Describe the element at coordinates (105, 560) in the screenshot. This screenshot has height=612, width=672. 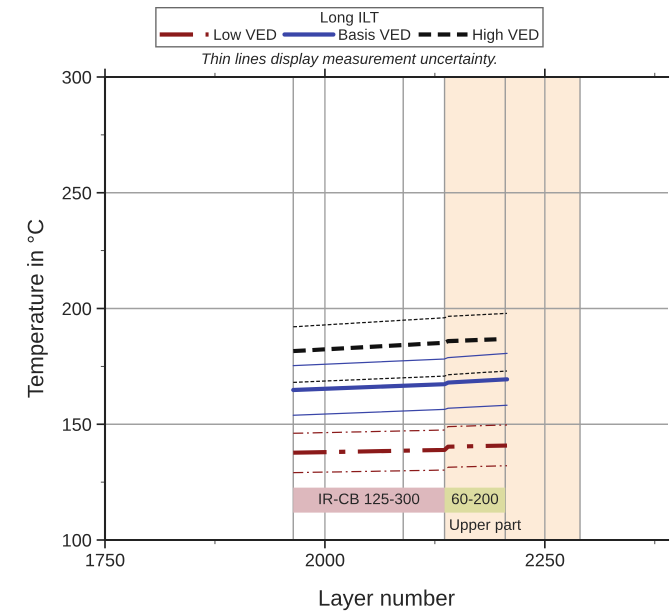
I see `x-tick-label: 1750` at that location.